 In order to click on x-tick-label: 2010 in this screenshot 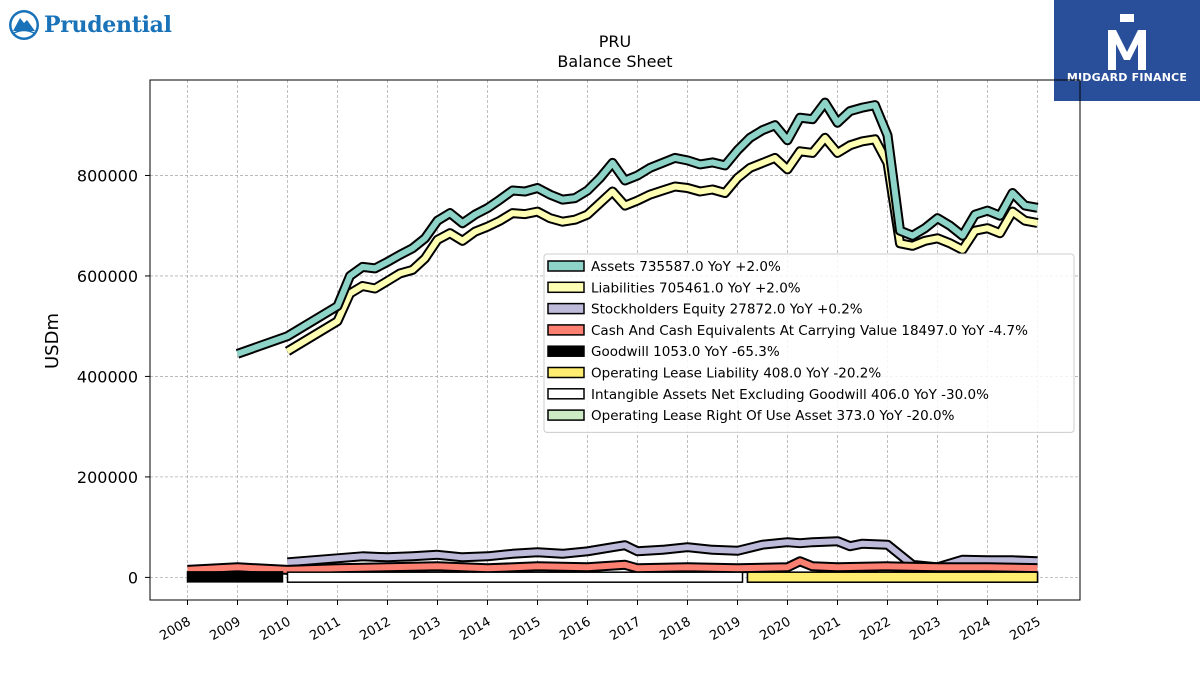, I will do `click(275, 629)`.